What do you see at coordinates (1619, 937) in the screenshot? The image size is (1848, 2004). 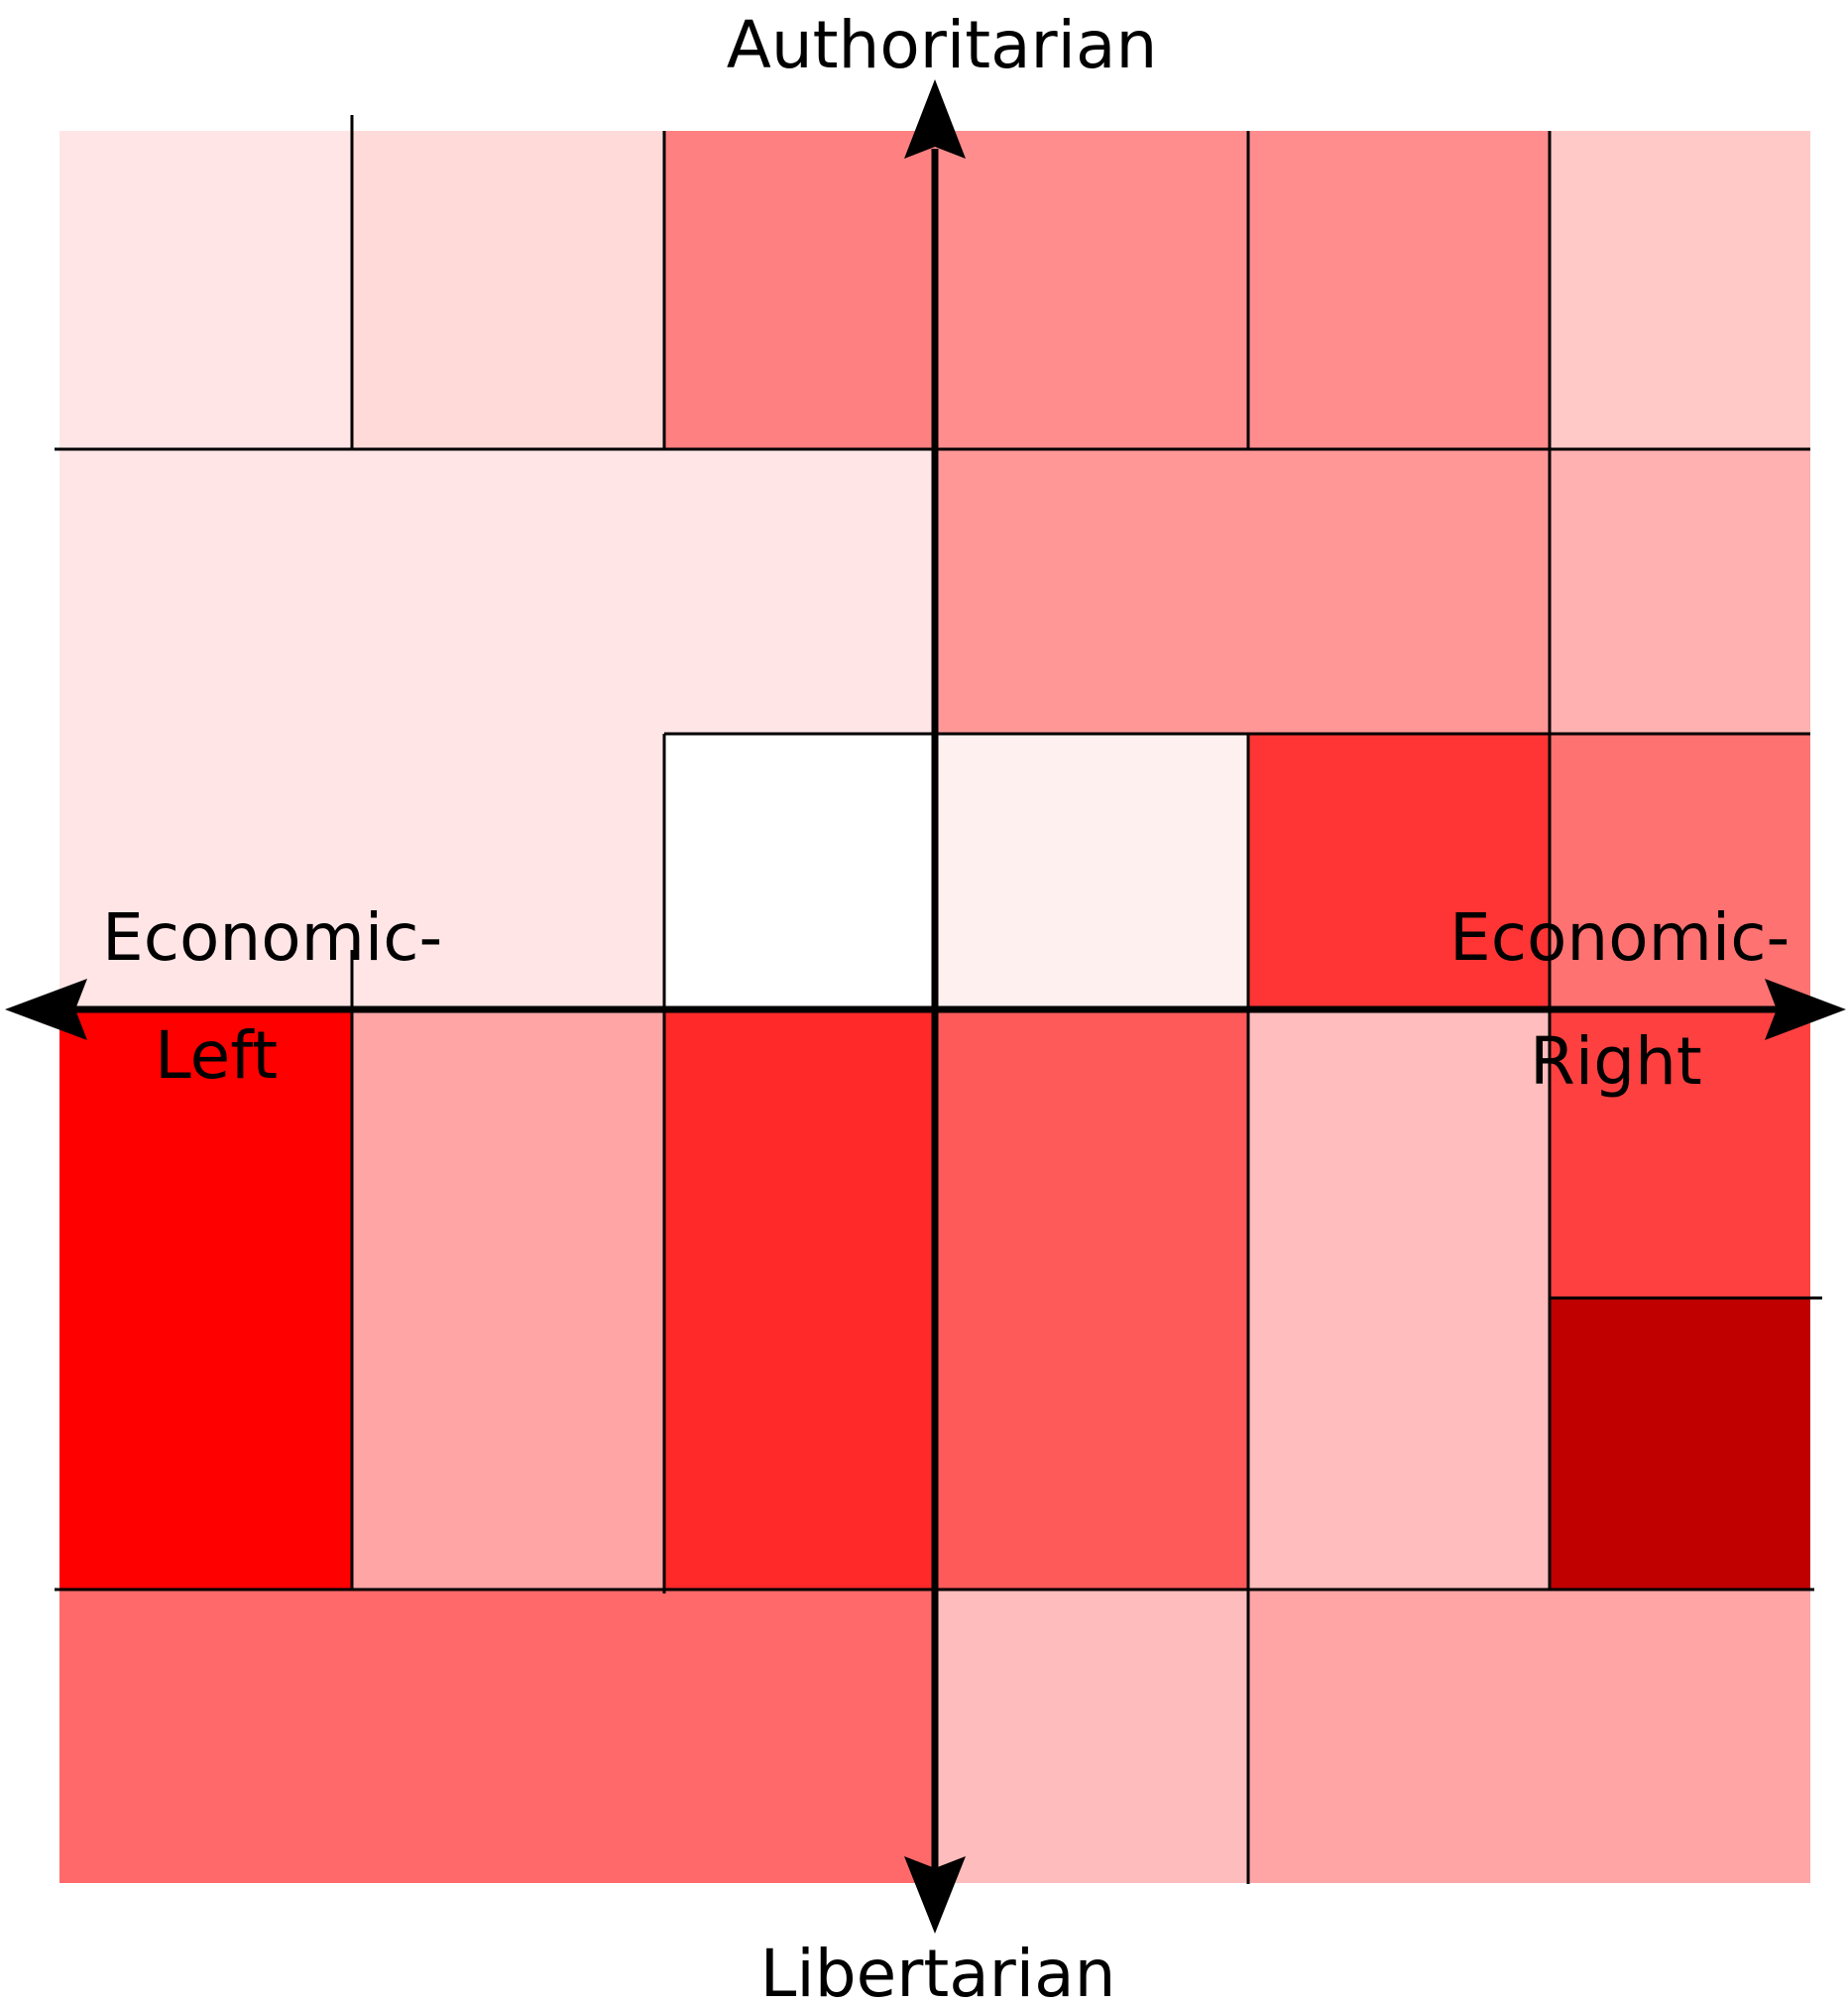 I see `label-economic-right: Economic-` at bounding box center [1619, 937].